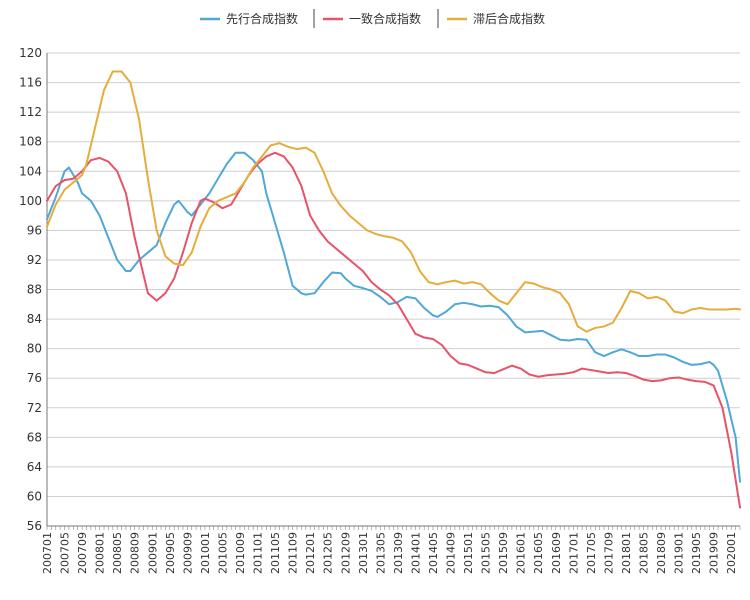  Describe the element at coordinates (34, 526) in the screenshot. I see `y-tick-label: 56` at that location.